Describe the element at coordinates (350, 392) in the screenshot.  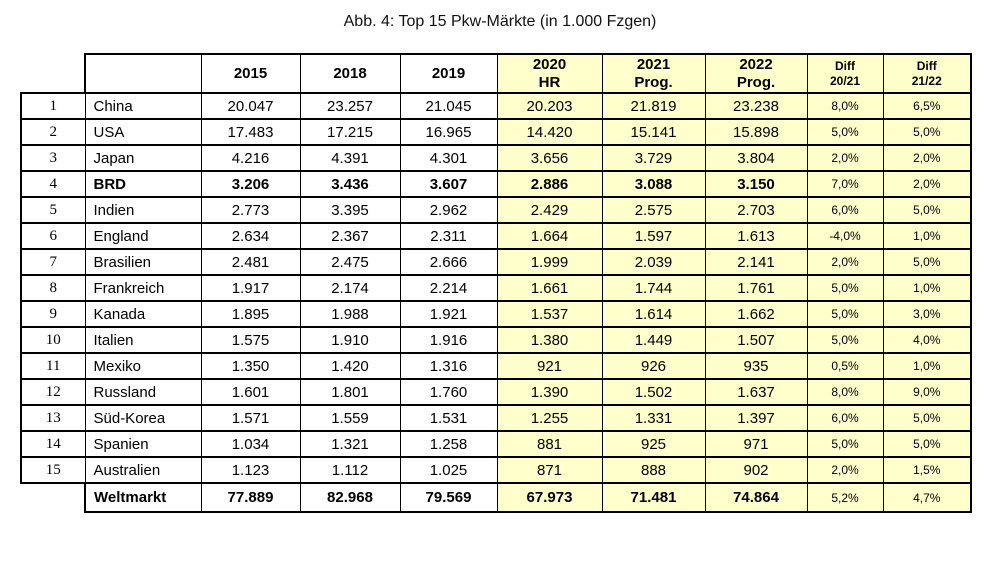
I see `value-cell: 1.801` at that location.